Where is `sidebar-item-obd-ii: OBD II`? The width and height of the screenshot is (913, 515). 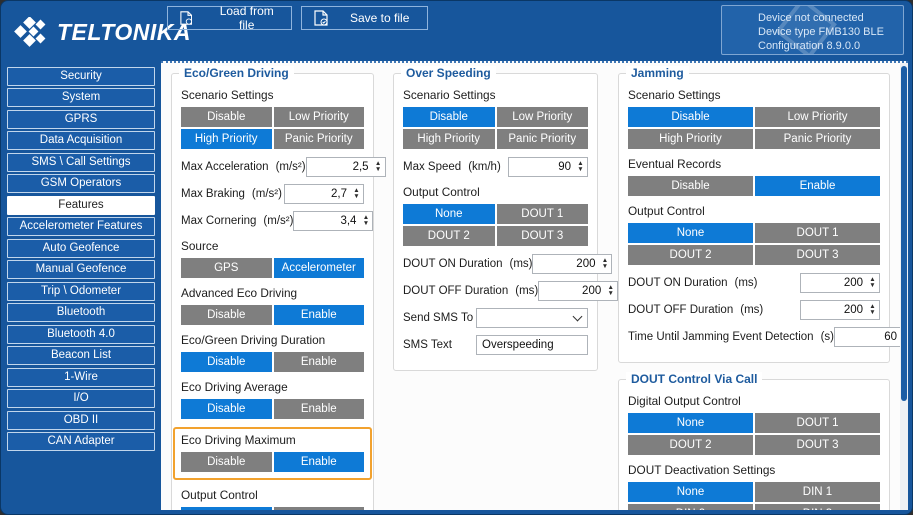
sidebar-item-obd-ii: OBD II is located at coordinates (81, 420).